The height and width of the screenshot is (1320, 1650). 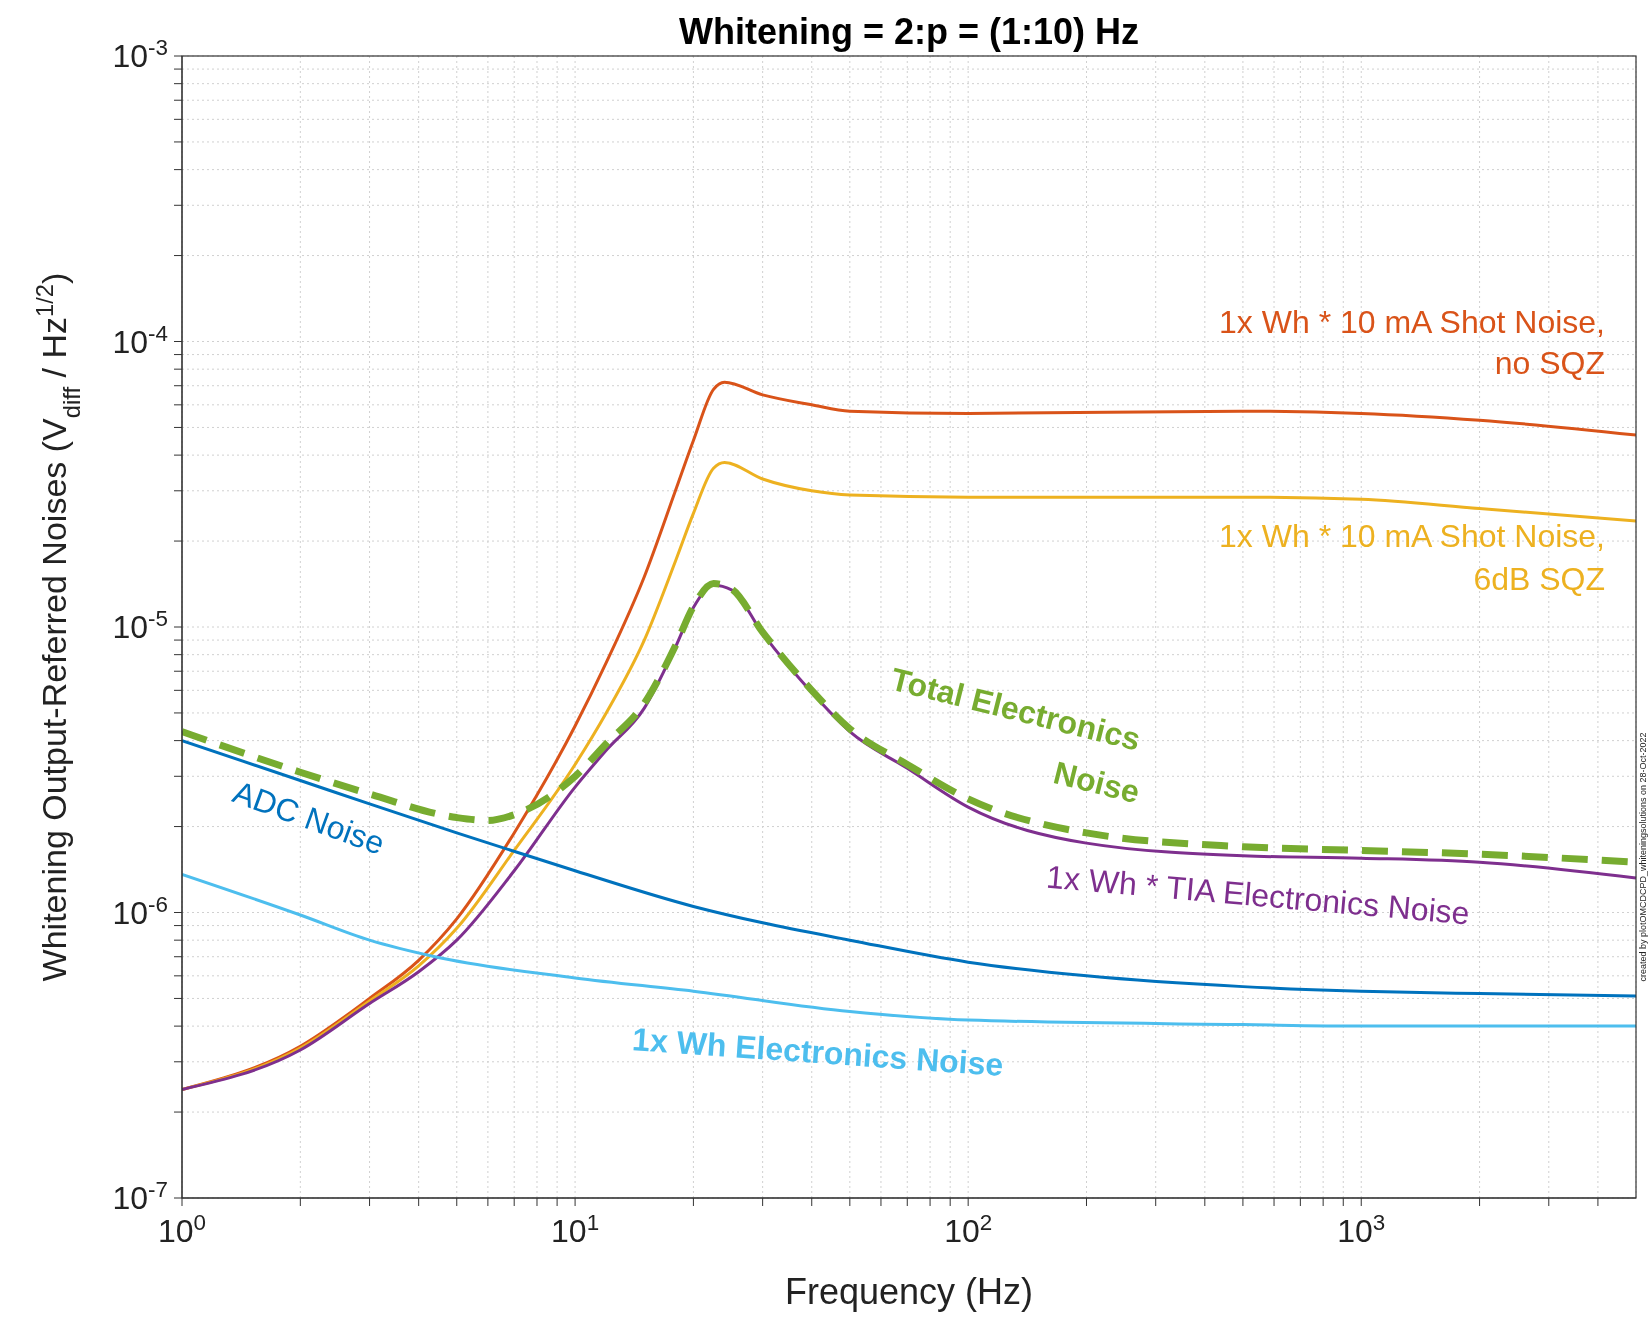 I want to click on x-tick-label: 10$^{2}$, so click(x=968, y=1229).